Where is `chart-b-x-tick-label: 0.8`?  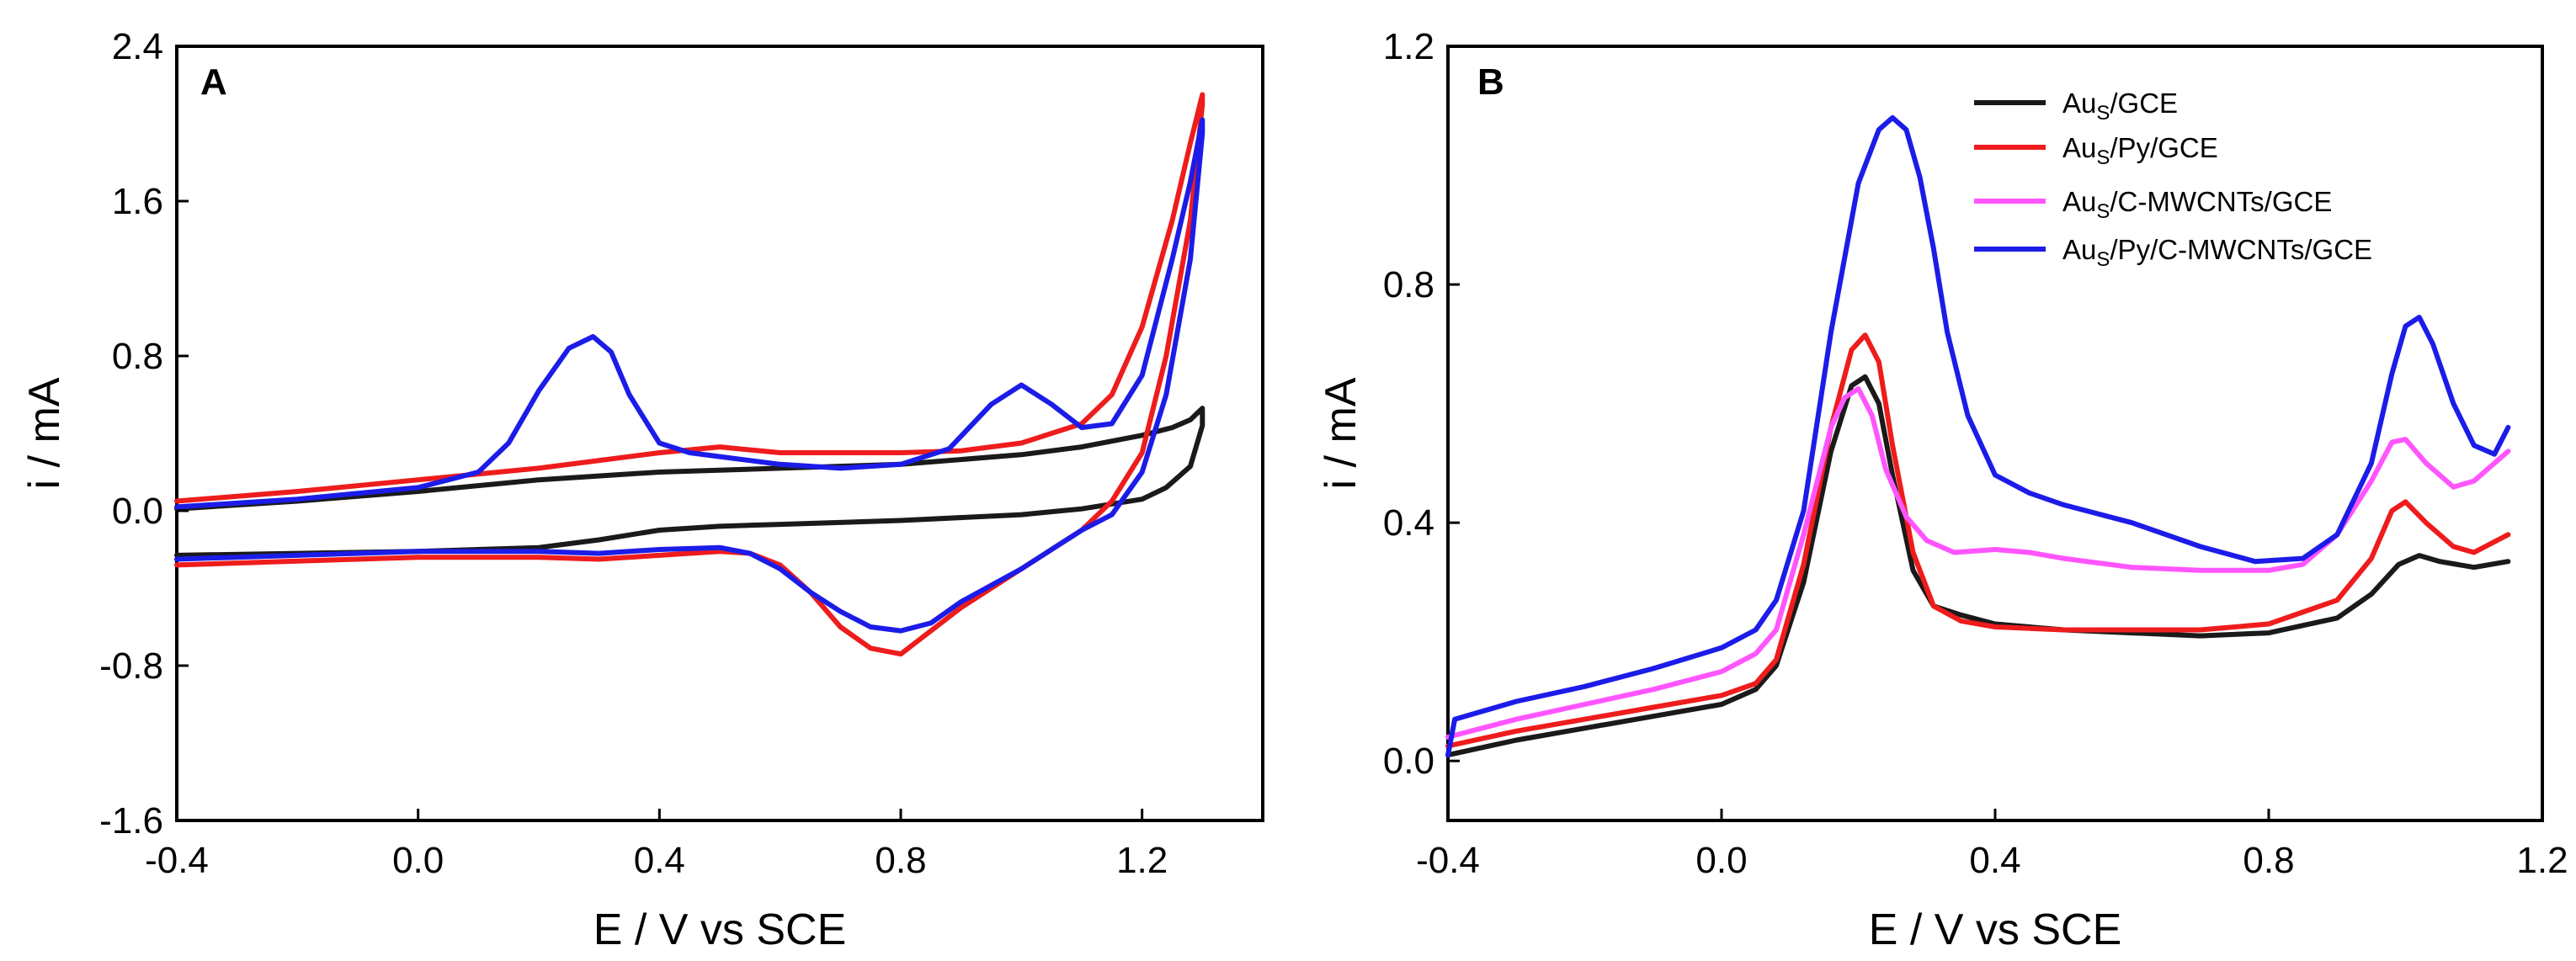 chart-b-x-tick-label: 0.8 is located at coordinates (2269, 860).